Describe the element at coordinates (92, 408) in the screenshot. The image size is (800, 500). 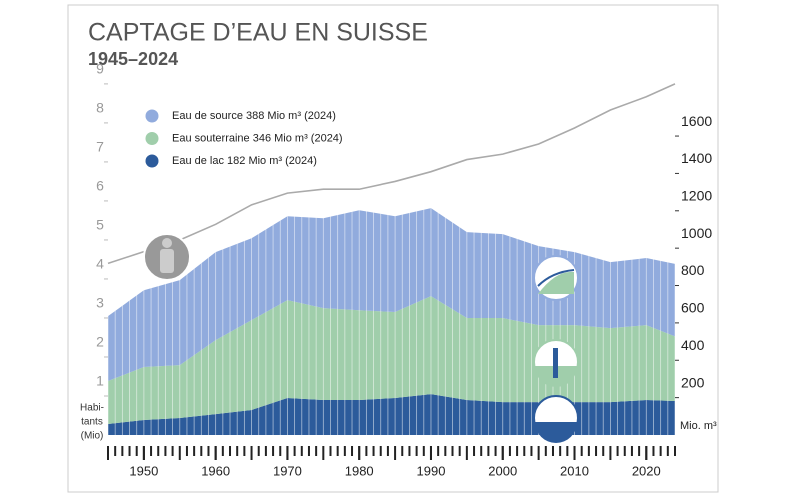
I see `y2-axis-label: Habi-` at that location.